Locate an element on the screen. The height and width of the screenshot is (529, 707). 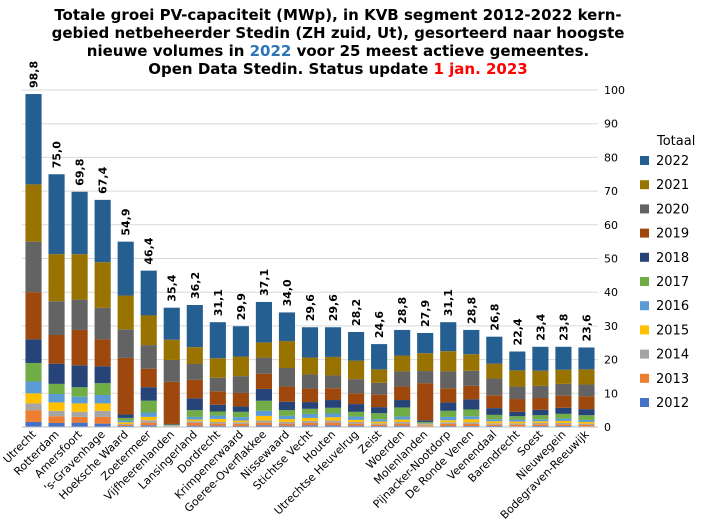
total-label: 23,4 is located at coordinates (540, 326).